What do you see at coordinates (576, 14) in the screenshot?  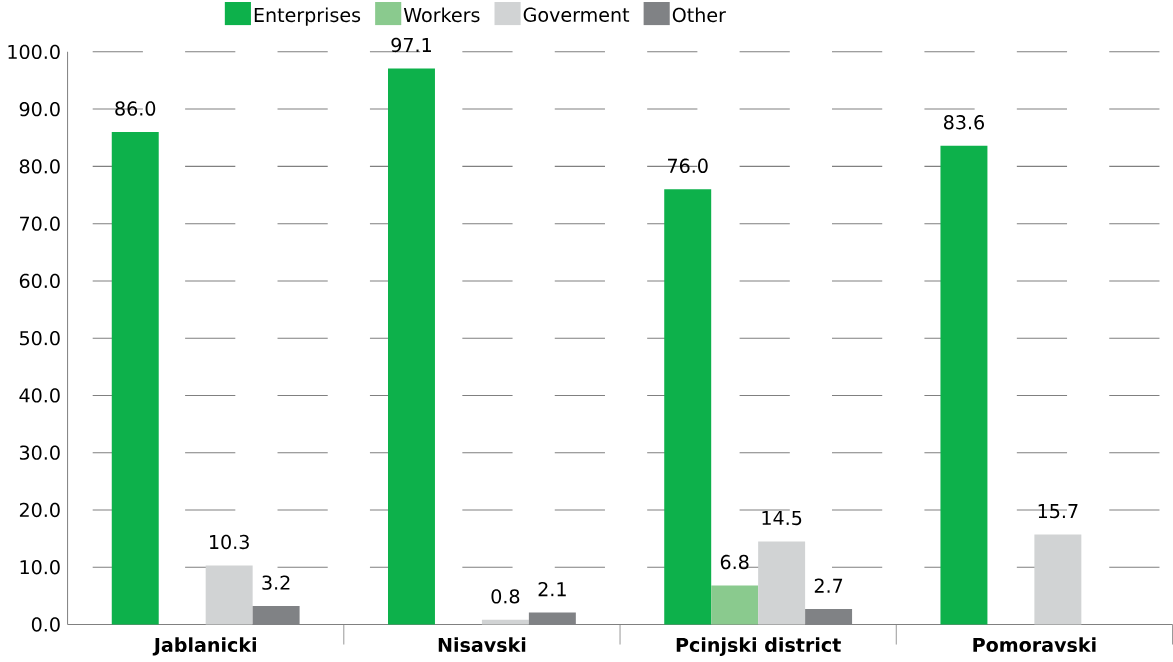 I see `legend-label: Goverment` at bounding box center [576, 14].